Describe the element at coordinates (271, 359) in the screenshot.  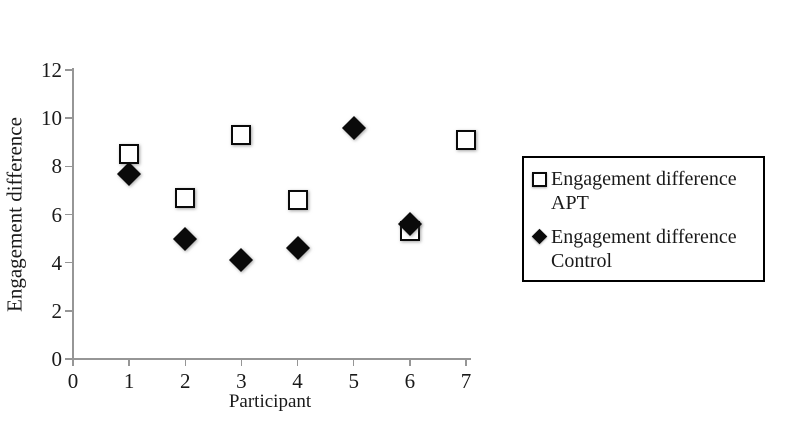
I see `x-axis-line` at that location.